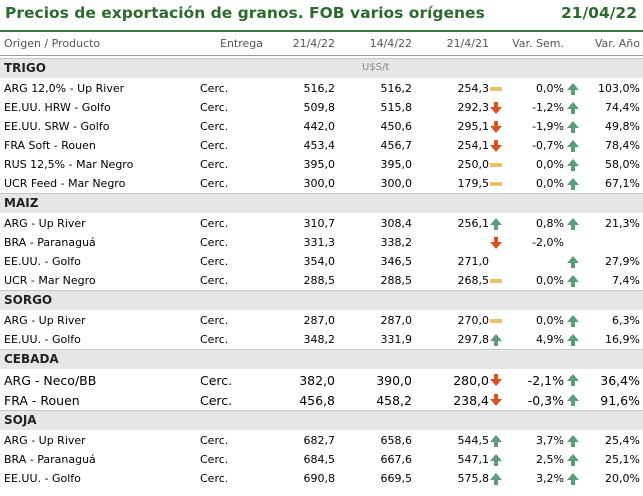 This screenshot has width=643, height=496. What do you see at coordinates (619, 88) in the screenshot?
I see `var-anio-value: 103,0%` at bounding box center [619, 88].